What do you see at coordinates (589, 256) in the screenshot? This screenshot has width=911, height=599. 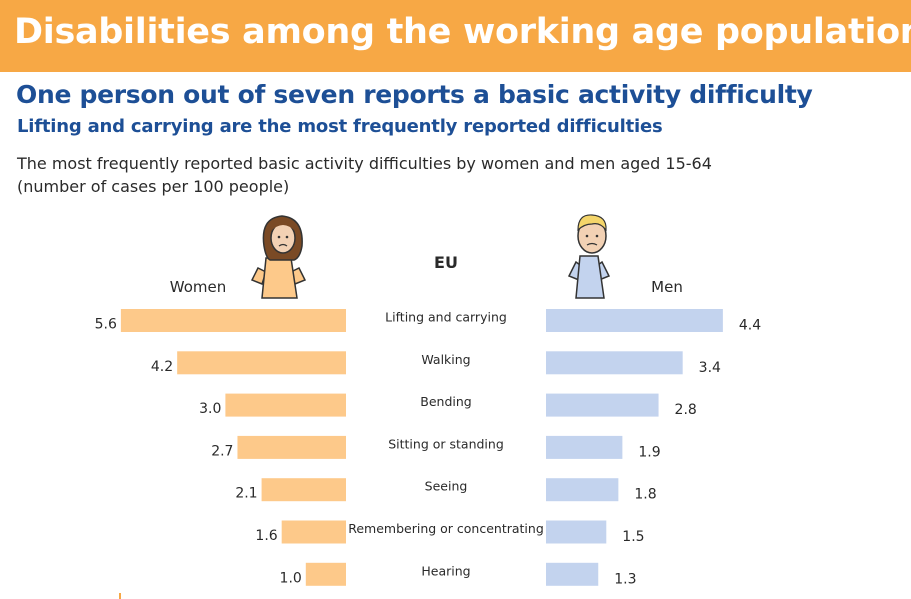 I see `man-figure-icon` at bounding box center [589, 256].